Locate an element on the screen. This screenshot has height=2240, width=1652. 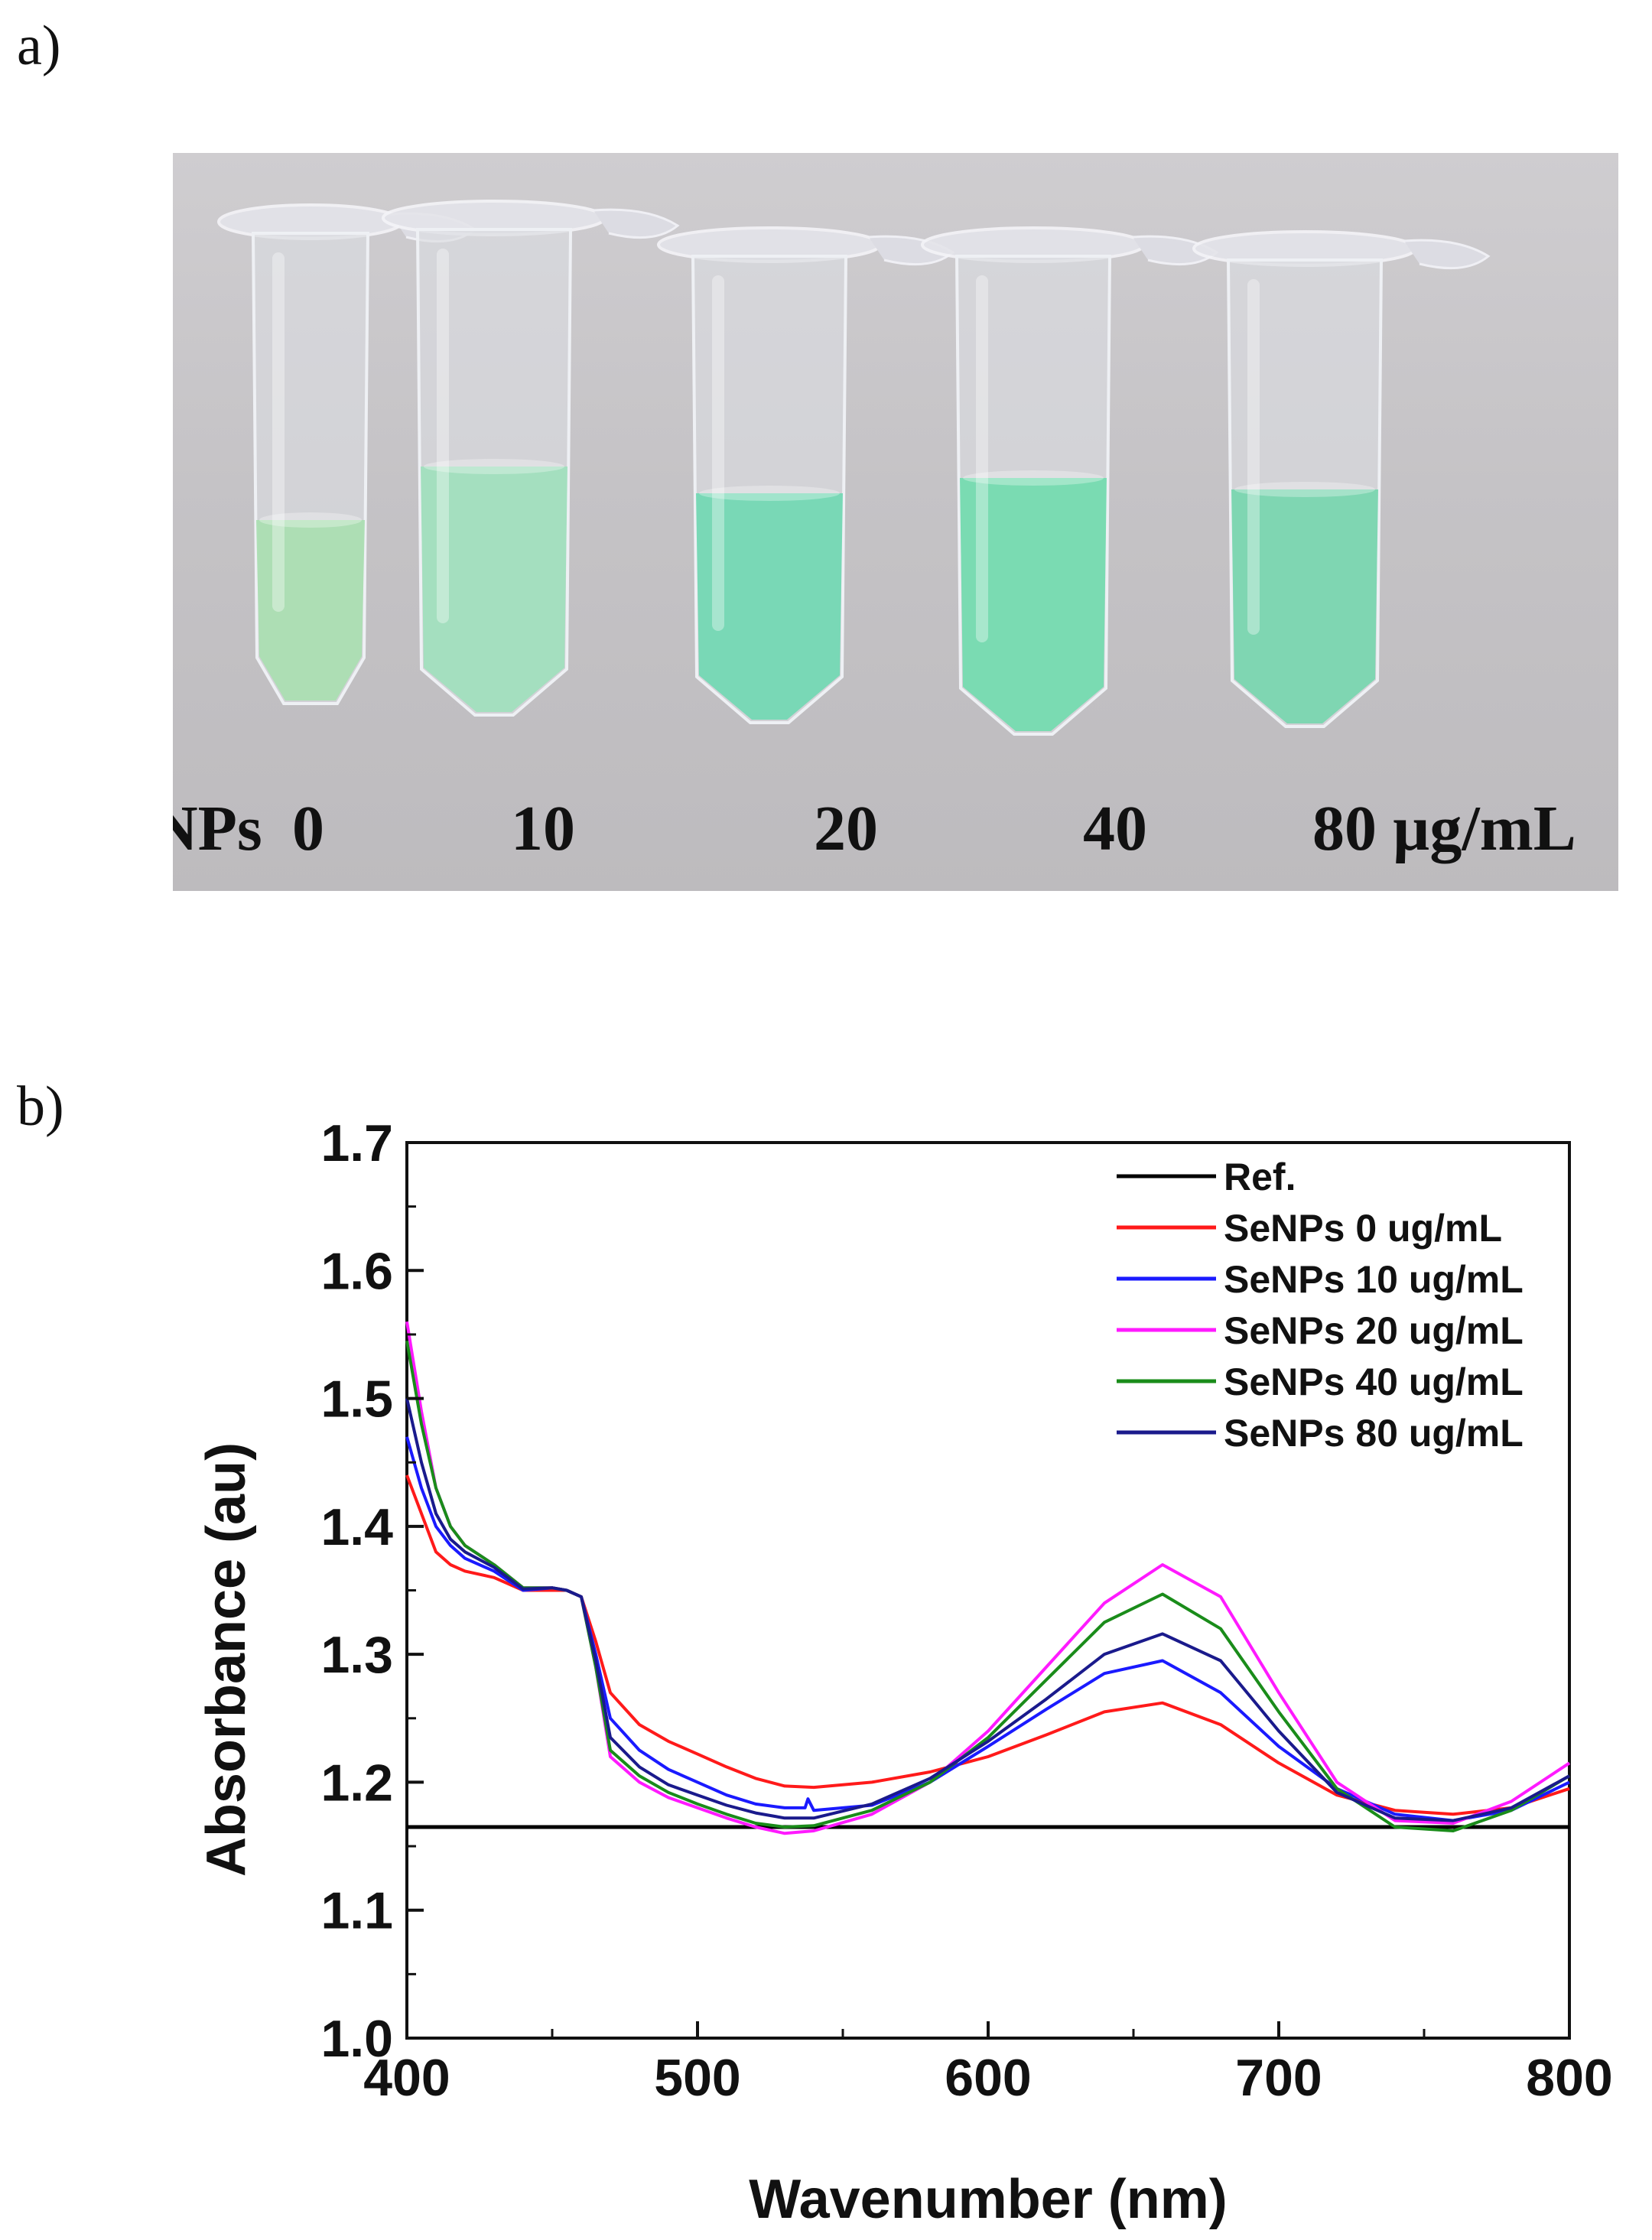
x-tick-label-800: 800 is located at coordinates (1569, 2078).